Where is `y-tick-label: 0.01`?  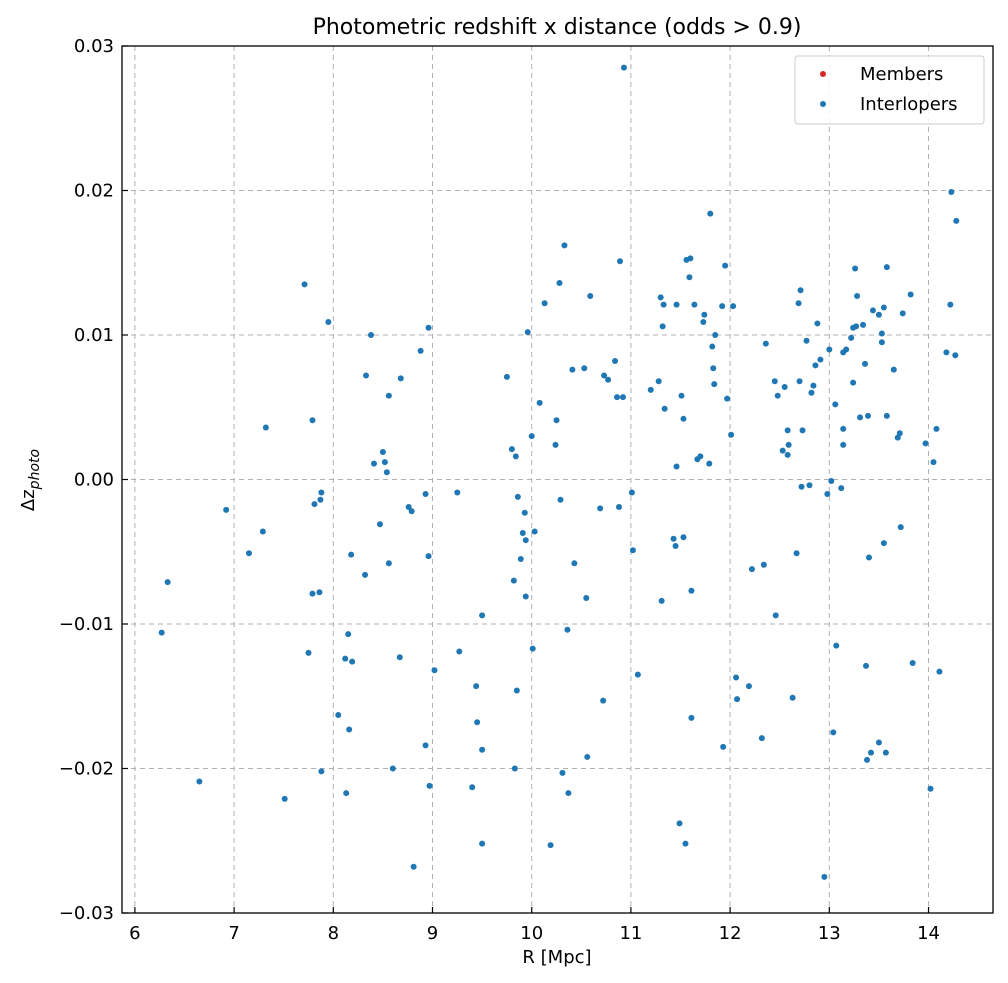
y-tick-label: 0.01 is located at coordinates (94, 335).